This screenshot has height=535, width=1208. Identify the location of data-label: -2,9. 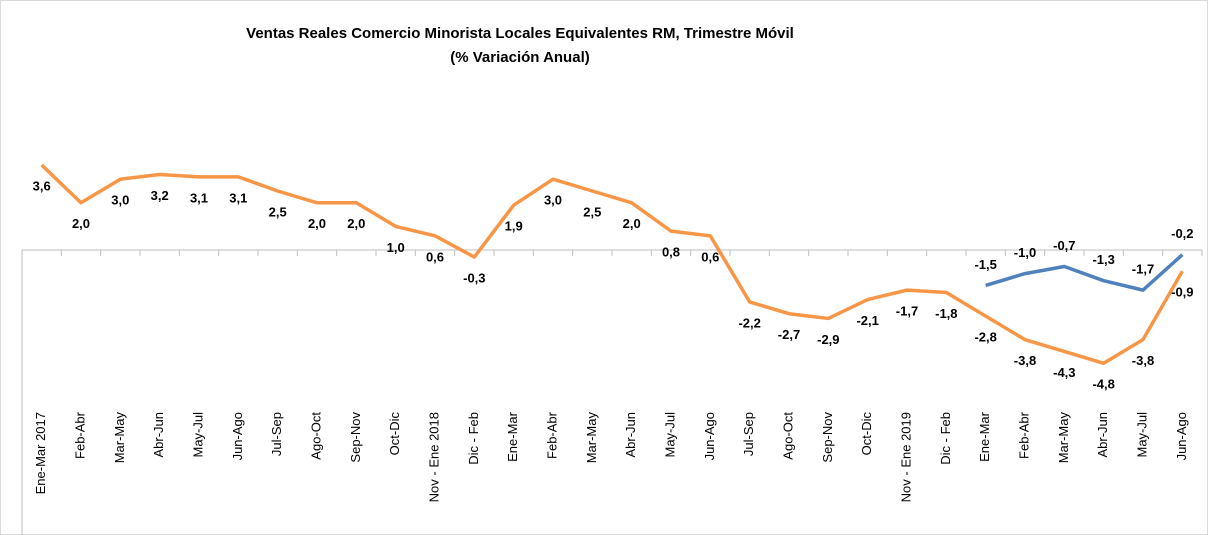
(828, 339).